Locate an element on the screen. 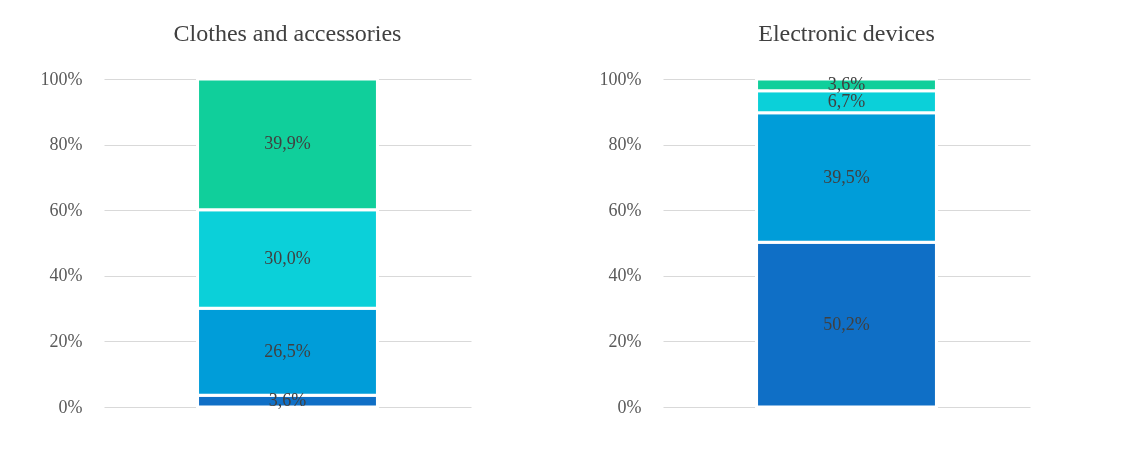 The image size is (1133, 469). data-label: 50,2% is located at coordinates (846, 323).